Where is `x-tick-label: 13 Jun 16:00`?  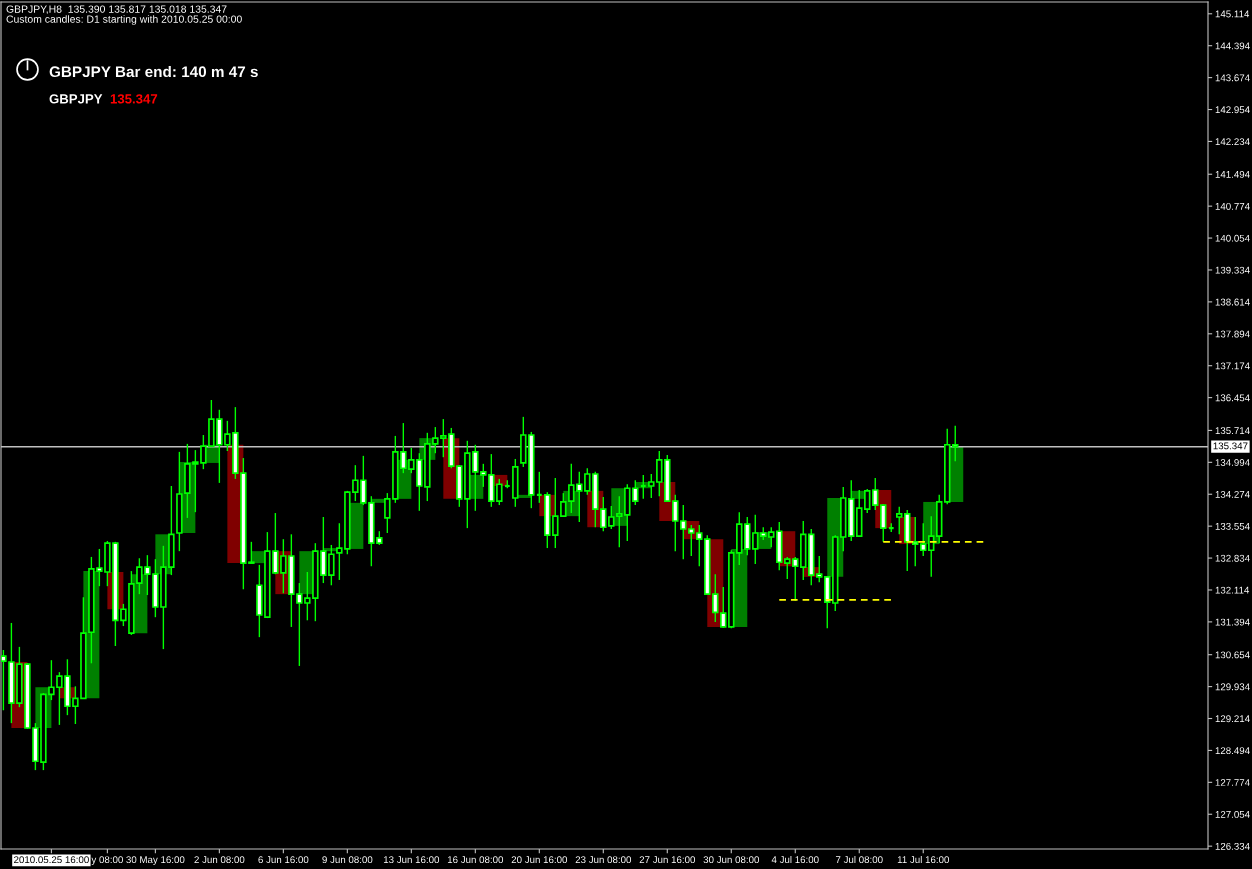 x-tick-label: 13 Jun 16:00 is located at coordinates (411, 860).